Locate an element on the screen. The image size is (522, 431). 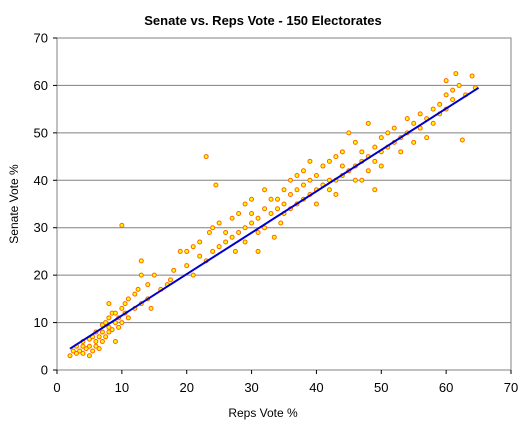
y-tick-label: 30 is located at coordinates (41, 227).